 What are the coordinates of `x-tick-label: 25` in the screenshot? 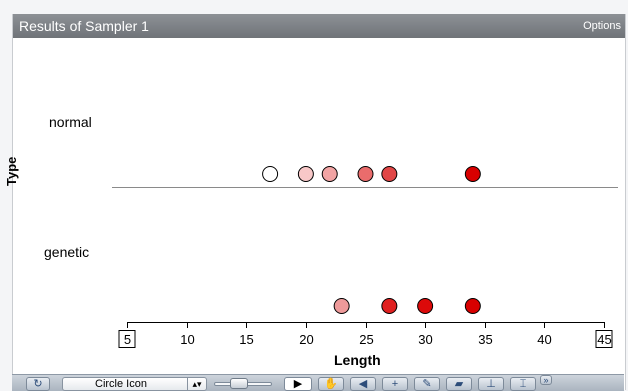 It's located at (366, 339).